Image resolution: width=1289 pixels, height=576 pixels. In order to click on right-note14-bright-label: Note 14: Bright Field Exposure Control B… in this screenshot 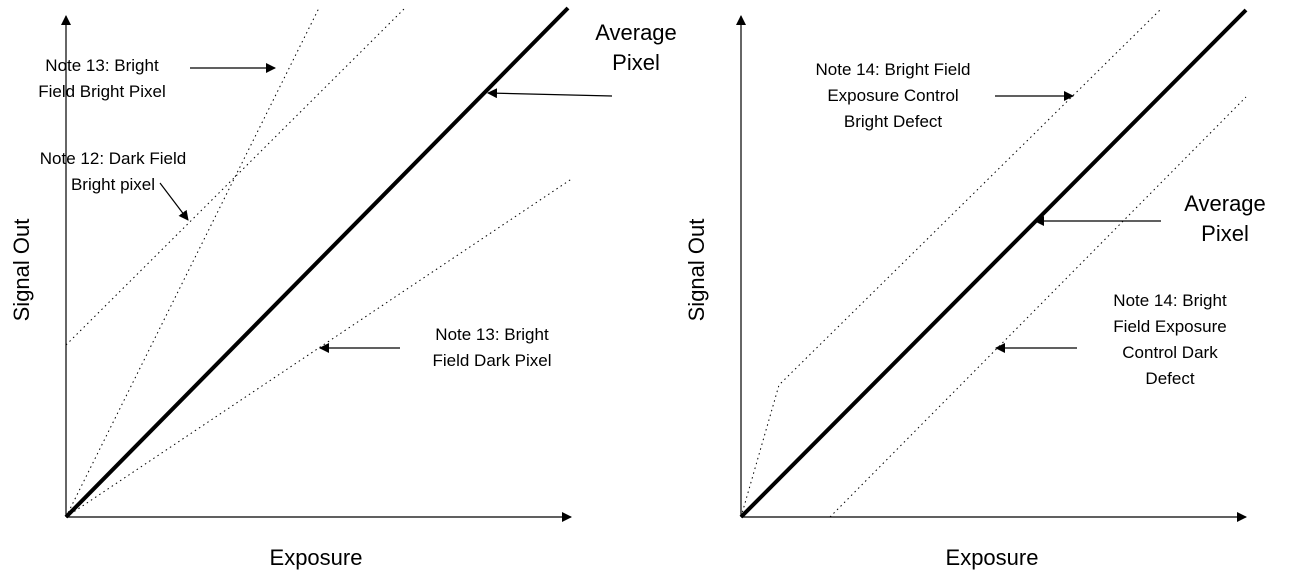, I will do `click(893, 95)`.